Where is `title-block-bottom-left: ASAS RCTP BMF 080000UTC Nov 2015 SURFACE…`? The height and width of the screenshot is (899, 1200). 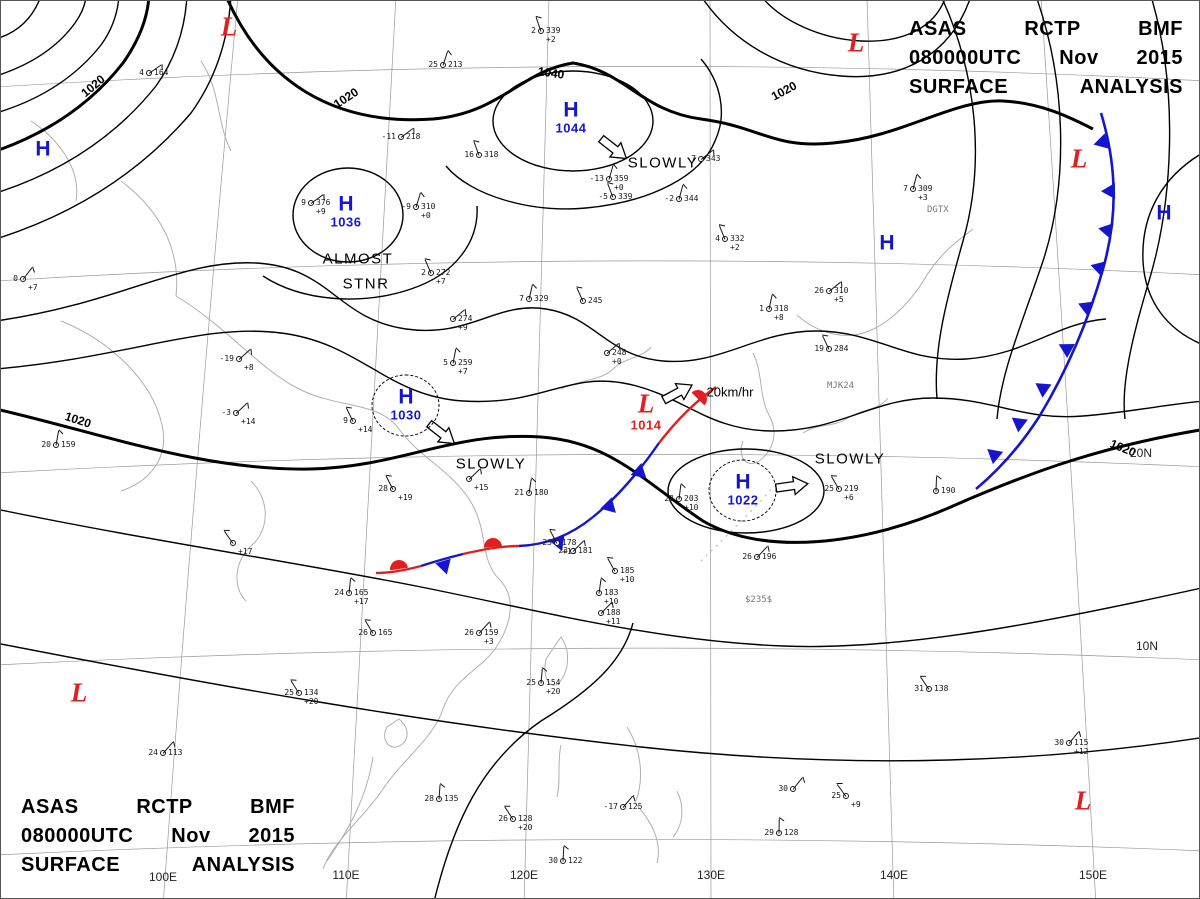
title-block-bottom-left: ASAS RCTP BMF 080000UTC Nov 2015 SURFACE… is located at coordinates (158, 836).